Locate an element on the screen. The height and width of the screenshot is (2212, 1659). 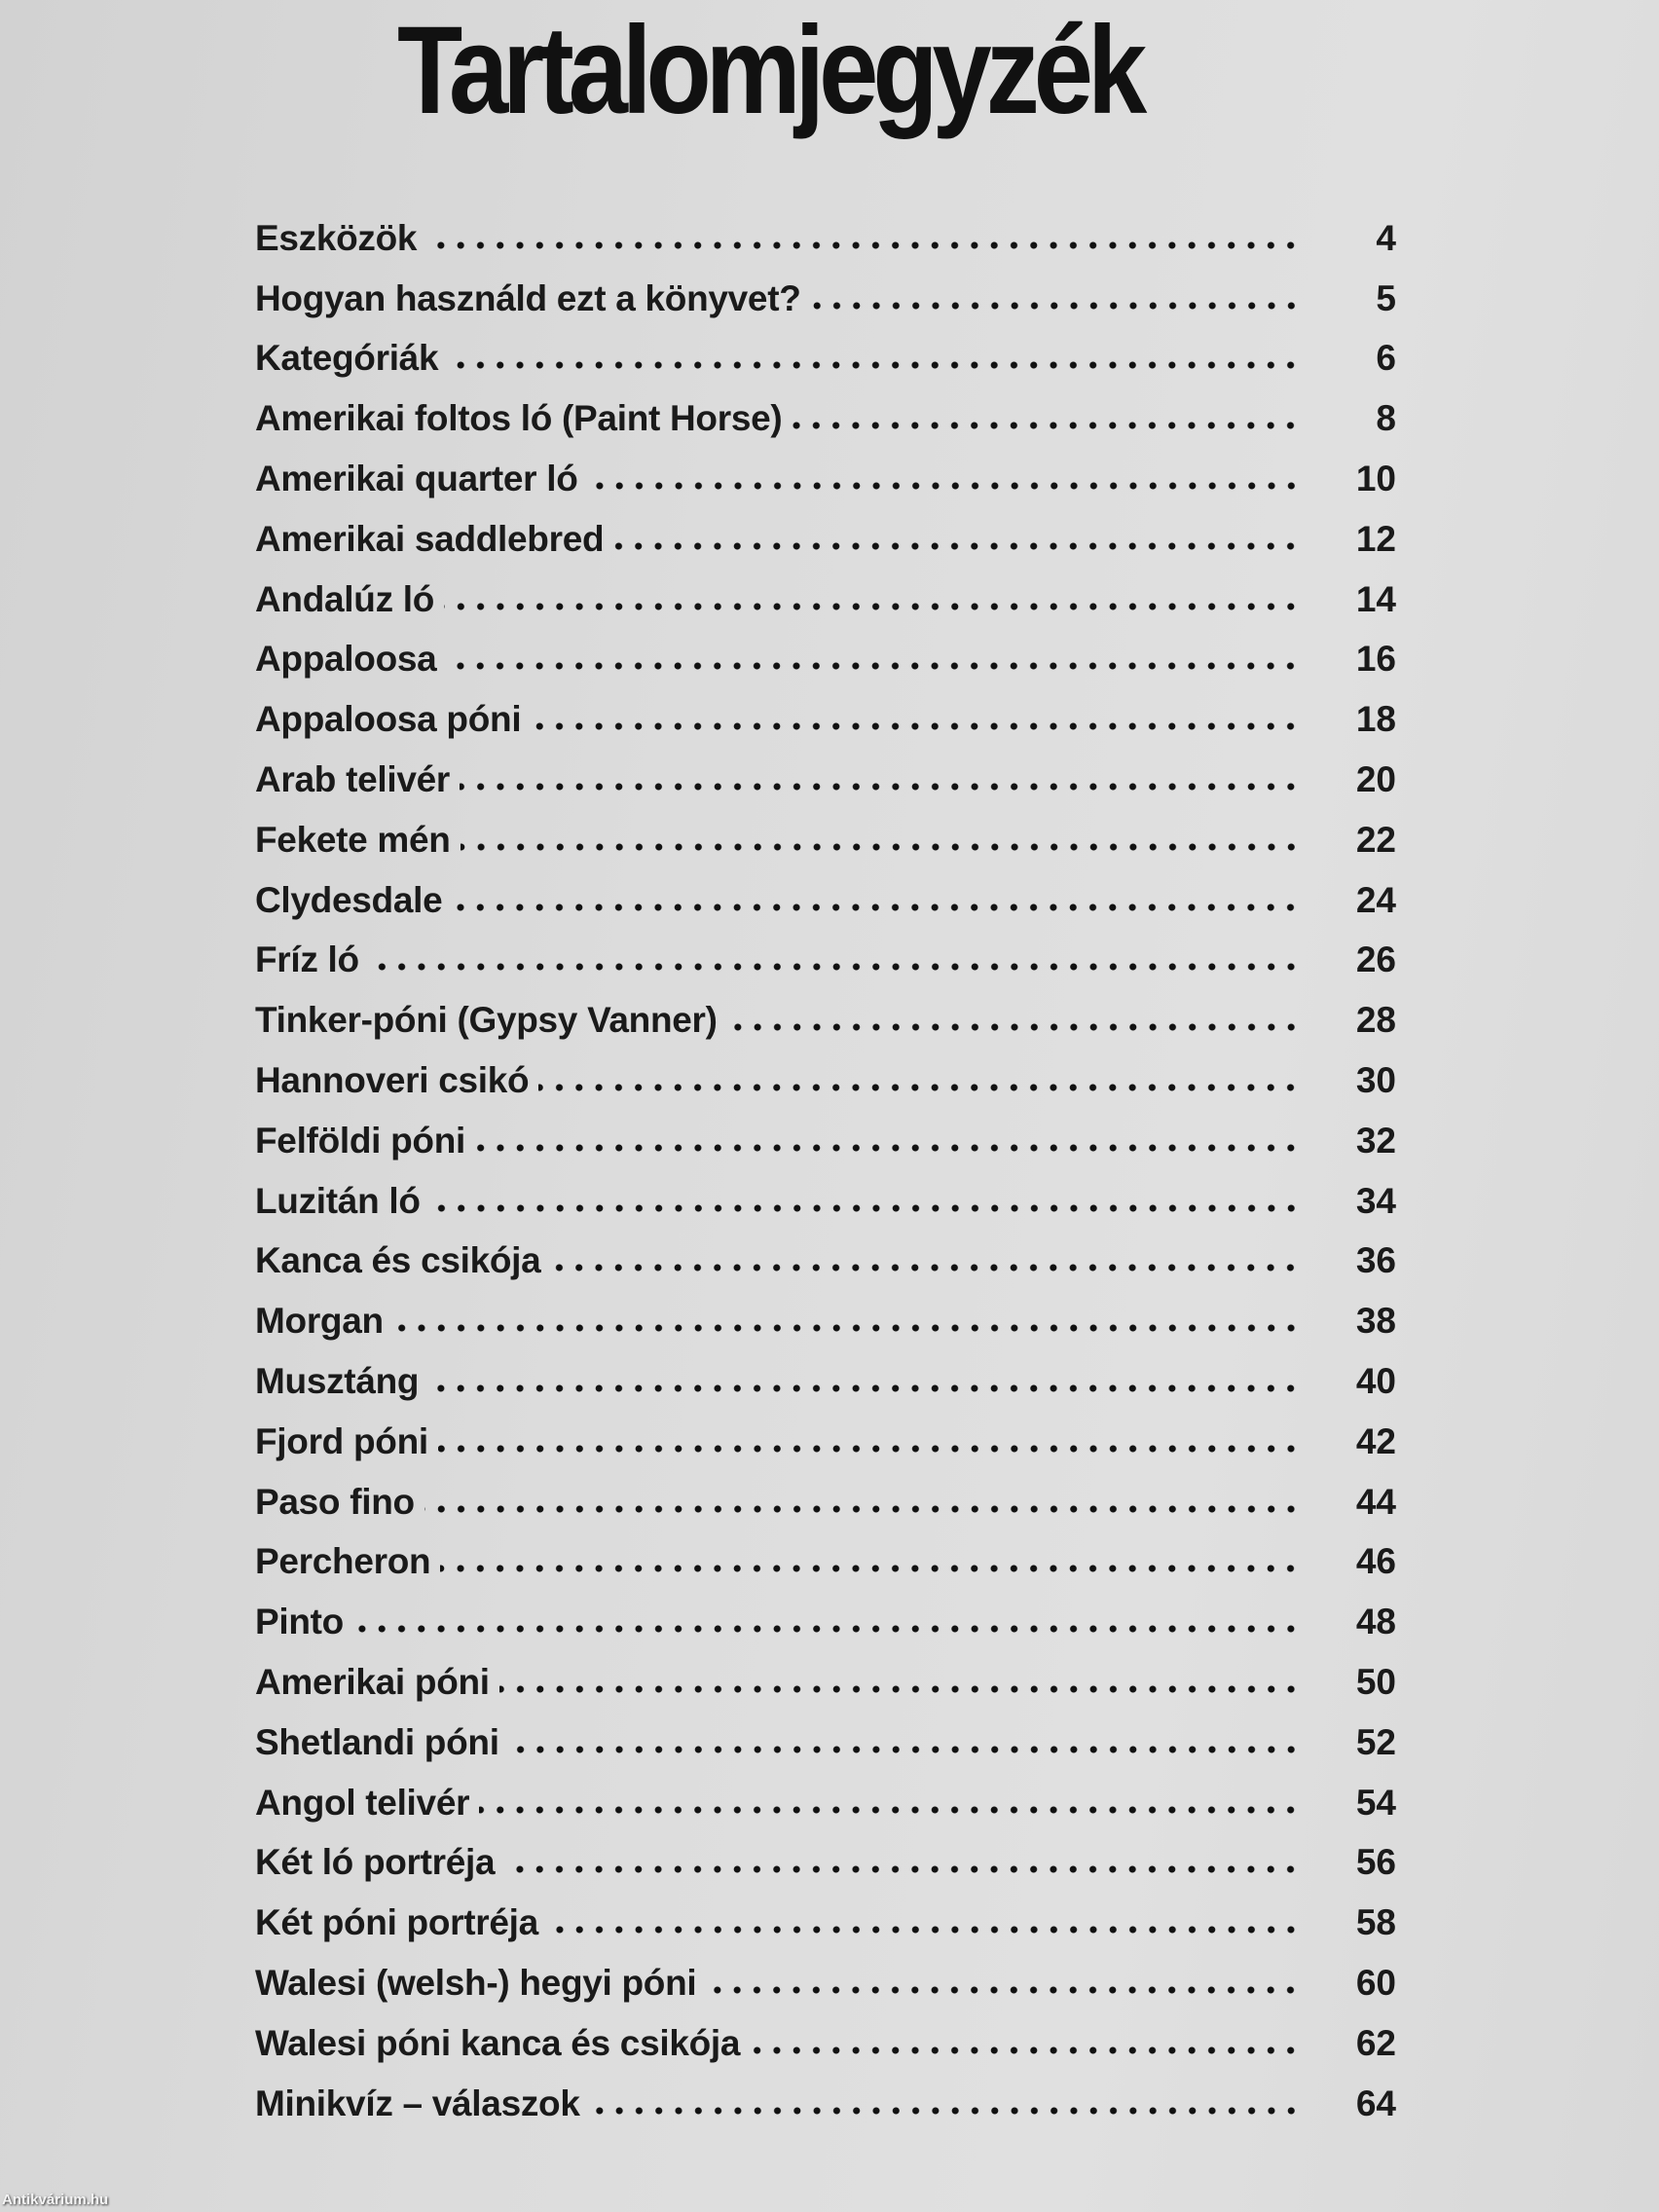
toc-entry-page: 32 is located at coordinates (1375, 1140).